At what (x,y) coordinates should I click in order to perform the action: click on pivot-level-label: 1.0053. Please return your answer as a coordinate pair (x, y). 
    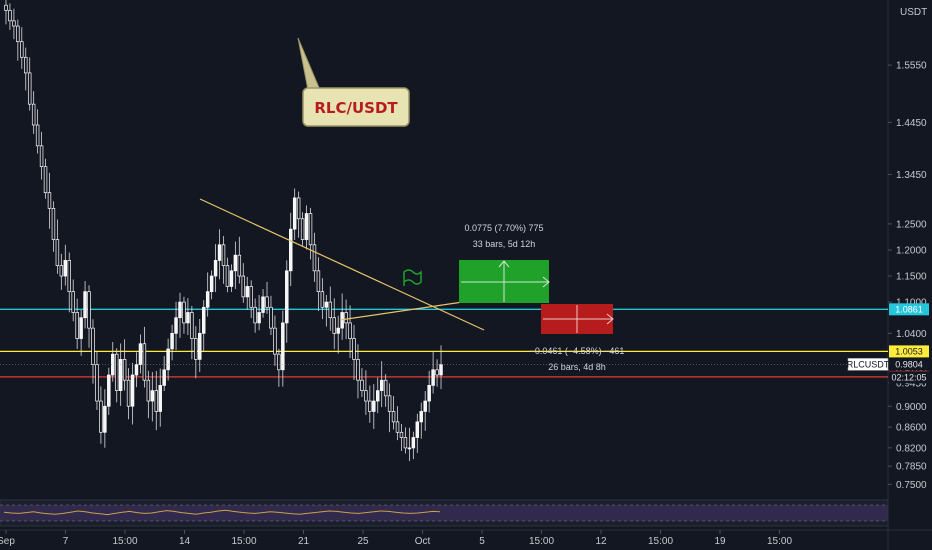
    Looking at the image, I should click on (909, 351).